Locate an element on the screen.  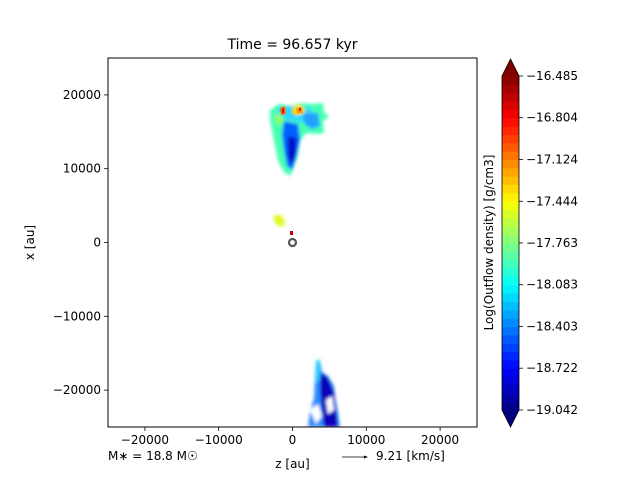
velocity-arrow-head is located at coordinates (366, 457).